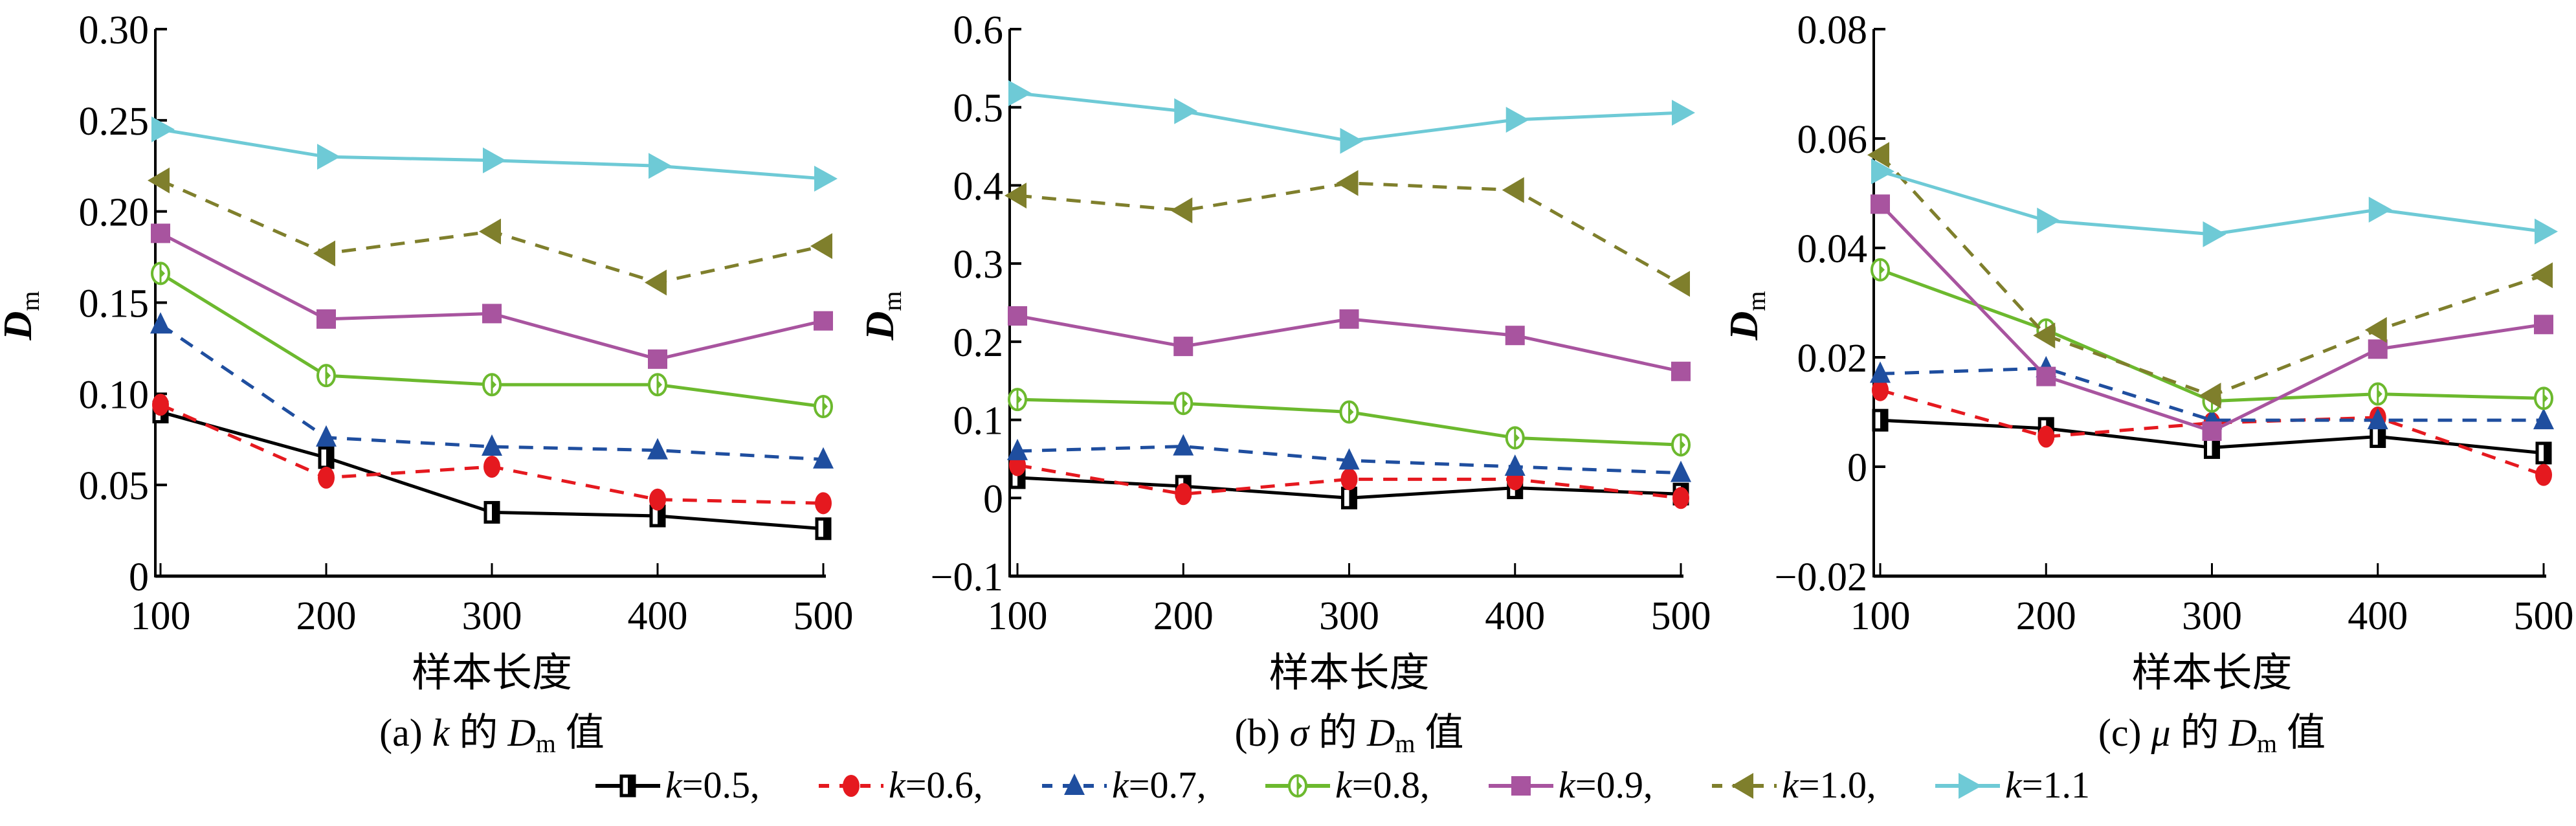 The height and width of the screenshot is (826, 2576). Describe the element at coordinates (114, 30) in the screenshot. I see `y-tick-label: 0.30` at that location.